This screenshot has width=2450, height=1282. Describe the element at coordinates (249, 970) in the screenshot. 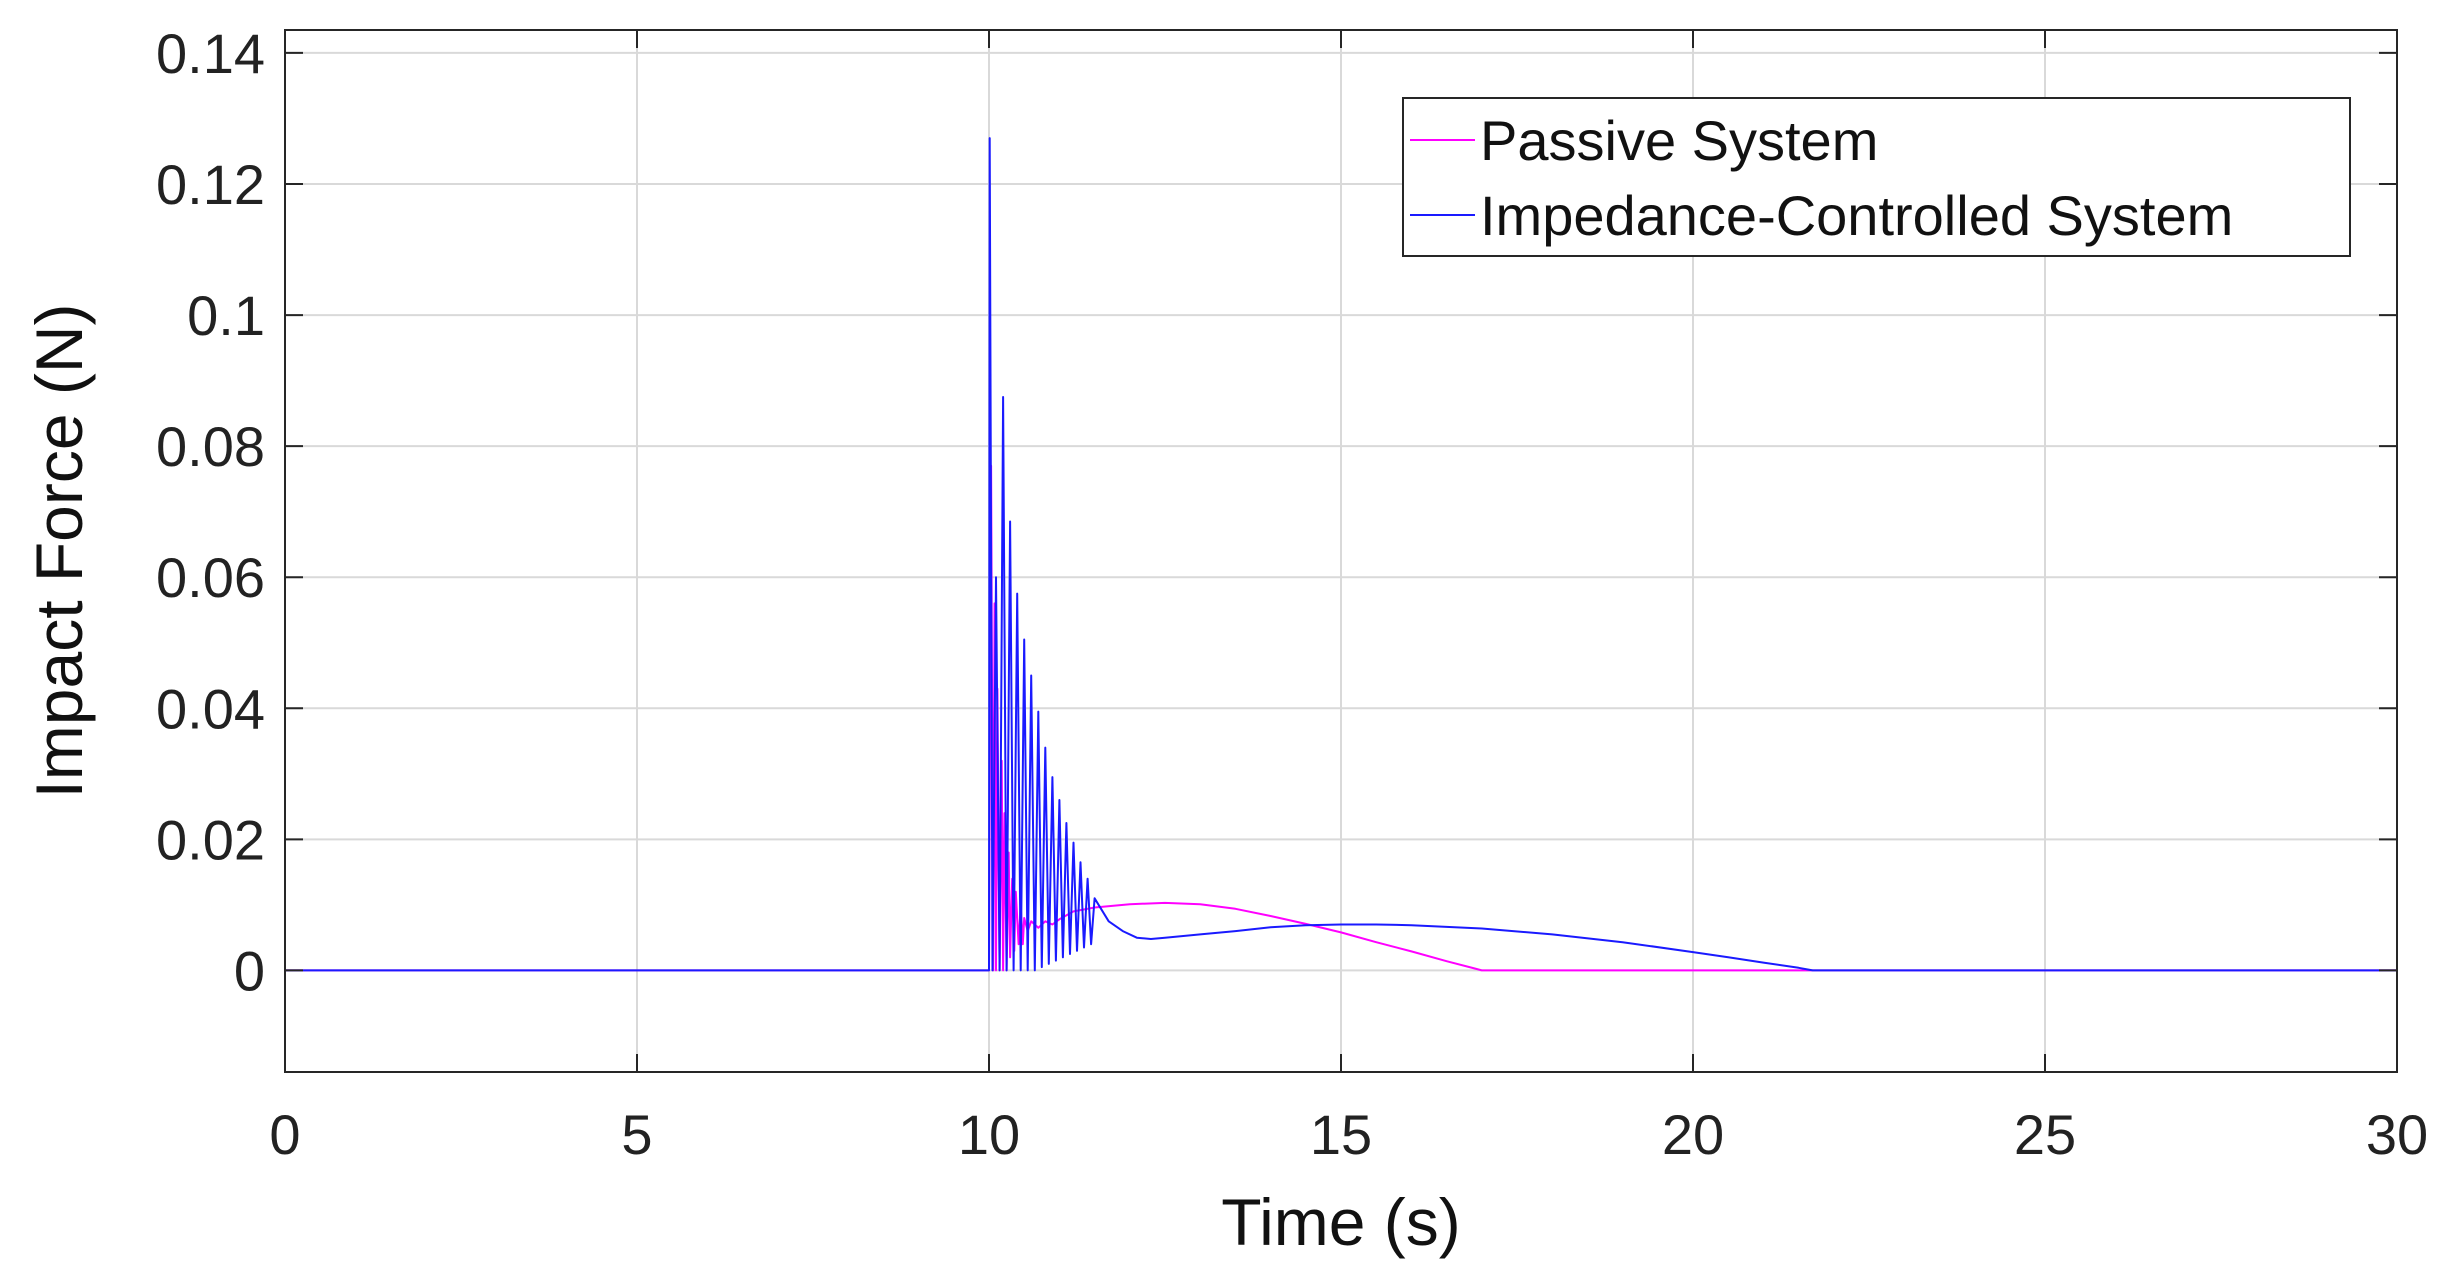

I see `y-tick-label: 0` at that location.